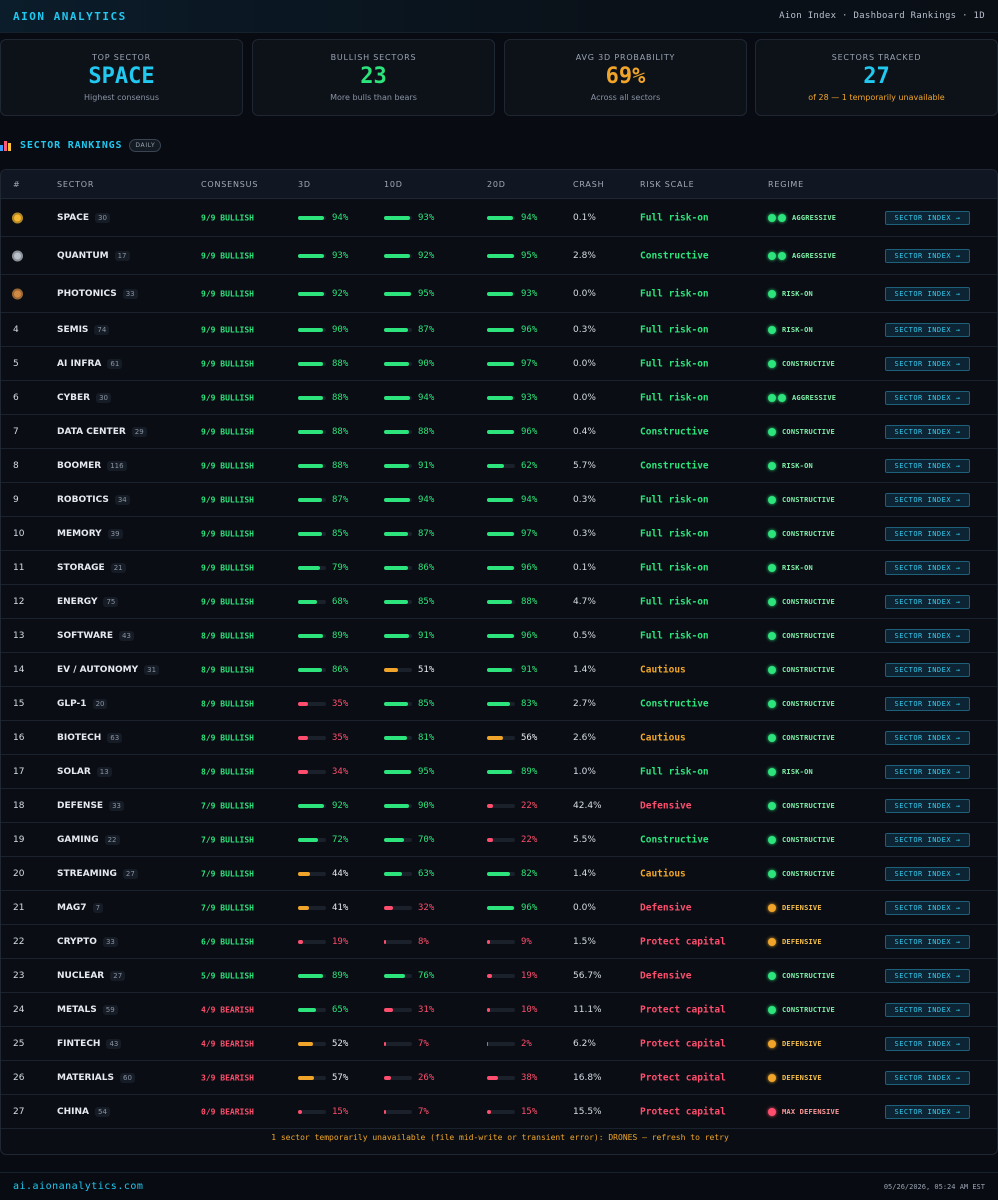  I want to click on crash-probability: 56.7%, so click(587, 975).